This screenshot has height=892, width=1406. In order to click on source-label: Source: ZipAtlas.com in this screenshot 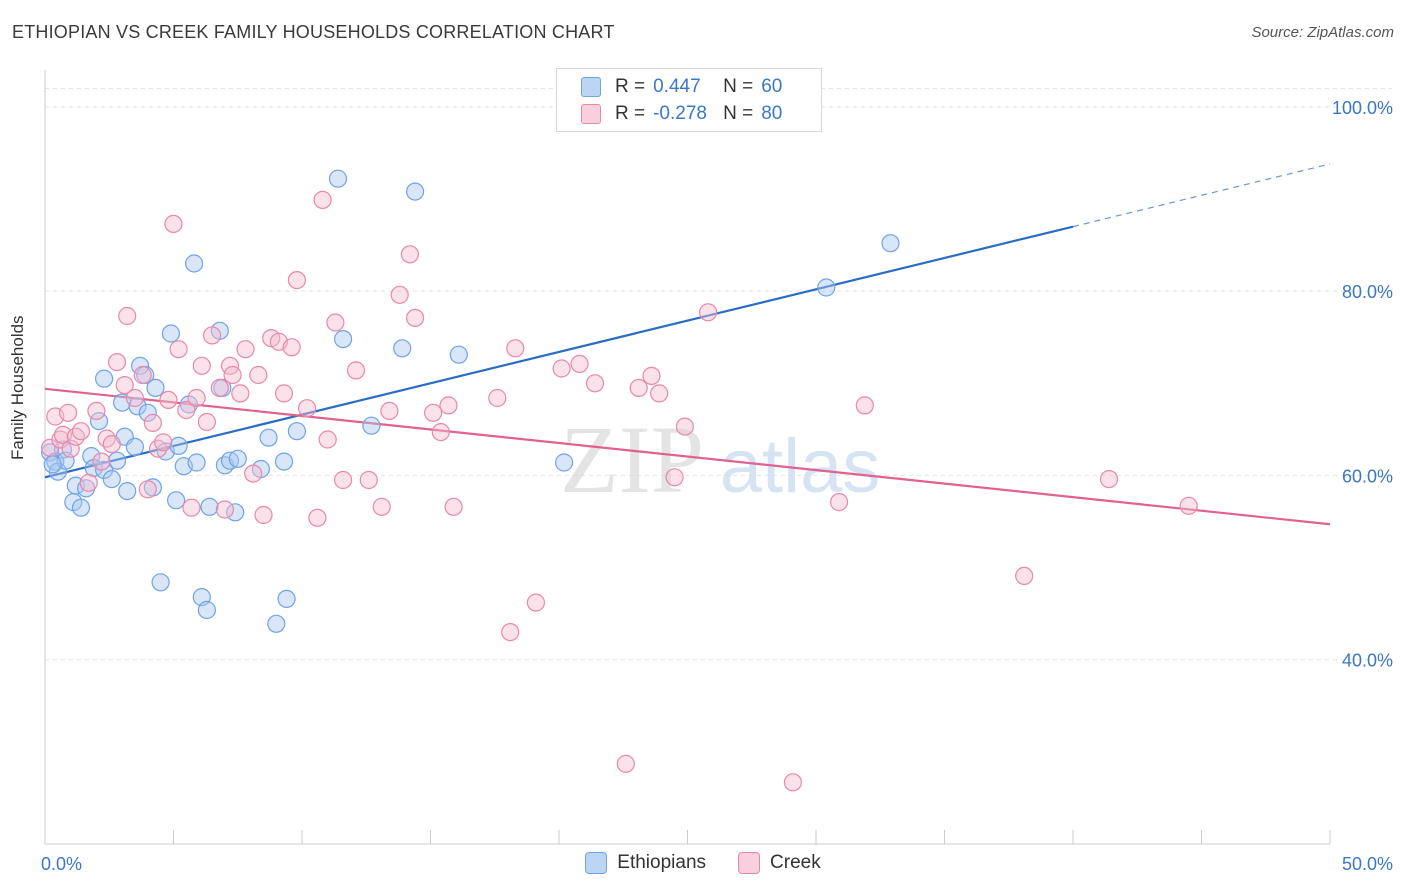, I will do `click(1322, 32)`.